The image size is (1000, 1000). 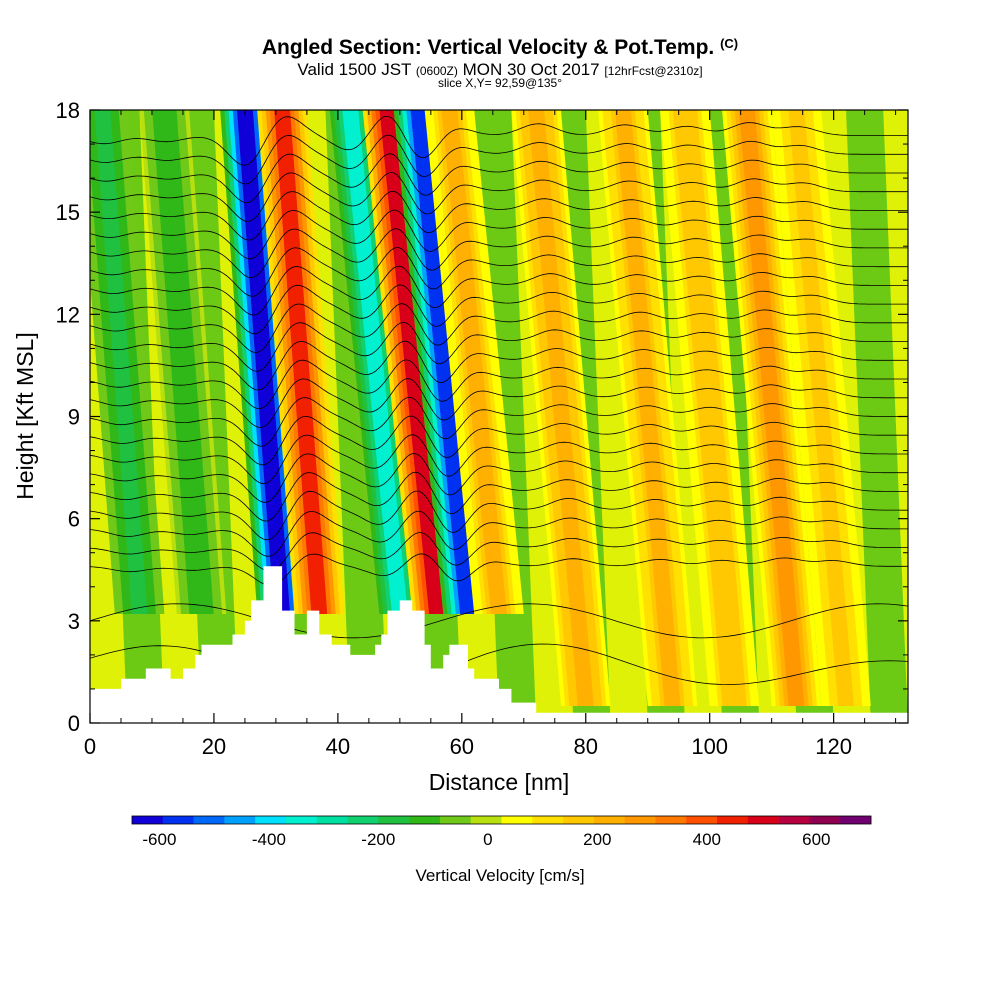 What do you see at coordinates (499, 782) in the screenshot?
I see `x-axis-title: Distance [nm]` at bounding box center [499, 782].